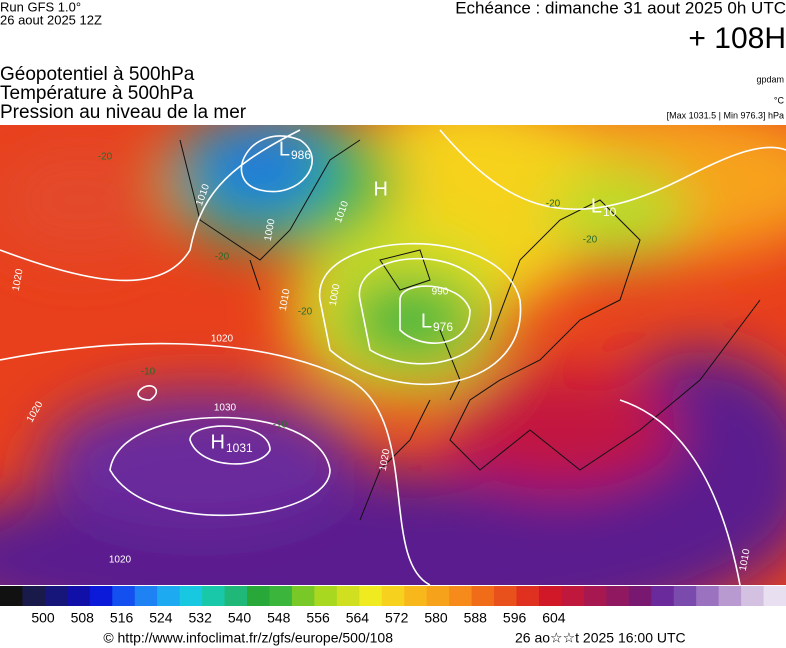 This screenshot has width=786, height=648. What do you see at coordinates (737, 38) in the screenshot?
I see `lead-time: + 108H` at bounding box center [737, 38].